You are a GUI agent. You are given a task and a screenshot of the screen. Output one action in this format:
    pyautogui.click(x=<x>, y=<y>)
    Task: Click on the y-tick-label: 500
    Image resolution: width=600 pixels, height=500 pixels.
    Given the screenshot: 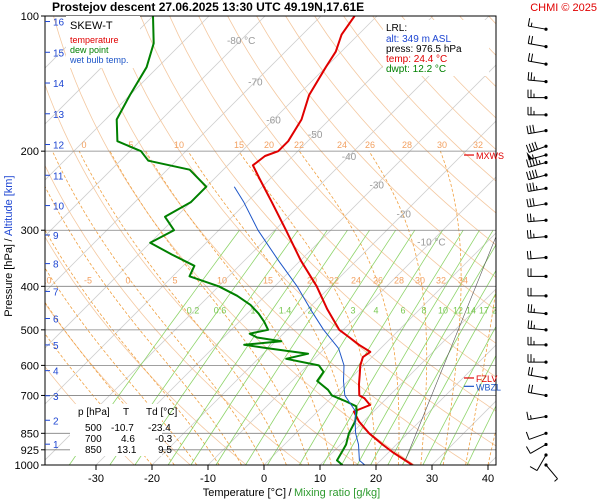 What is the action you would take?
    pyautogui.click(x=30, y=331)
    